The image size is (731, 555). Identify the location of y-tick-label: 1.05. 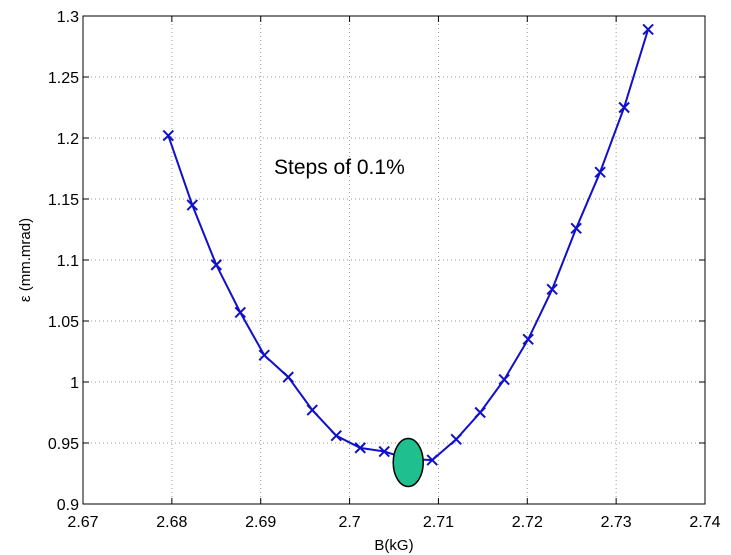
(63, 322).